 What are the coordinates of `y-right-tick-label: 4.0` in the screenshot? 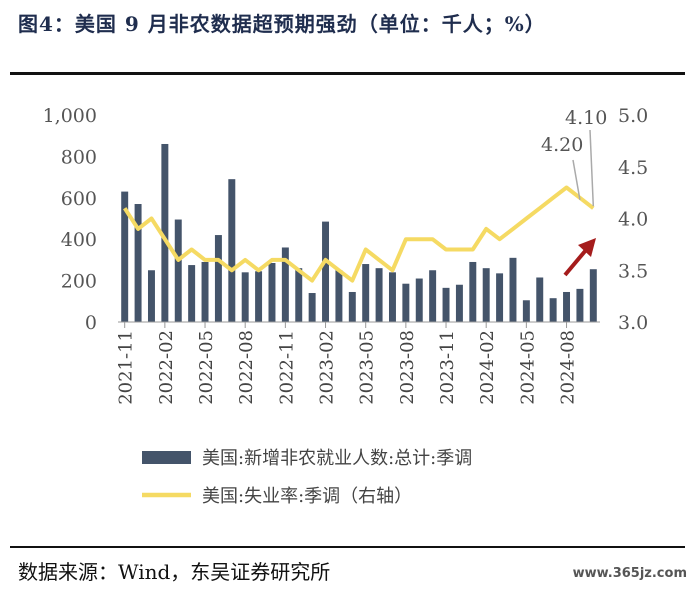 It's located at (633, 220).